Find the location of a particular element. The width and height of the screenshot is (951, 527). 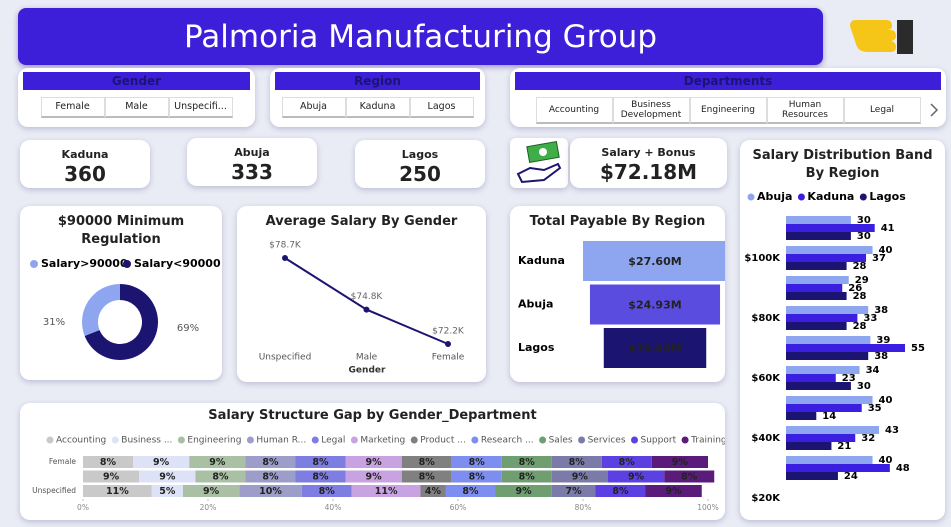

data-label: $74.8K is located at coordinates (367, 297).